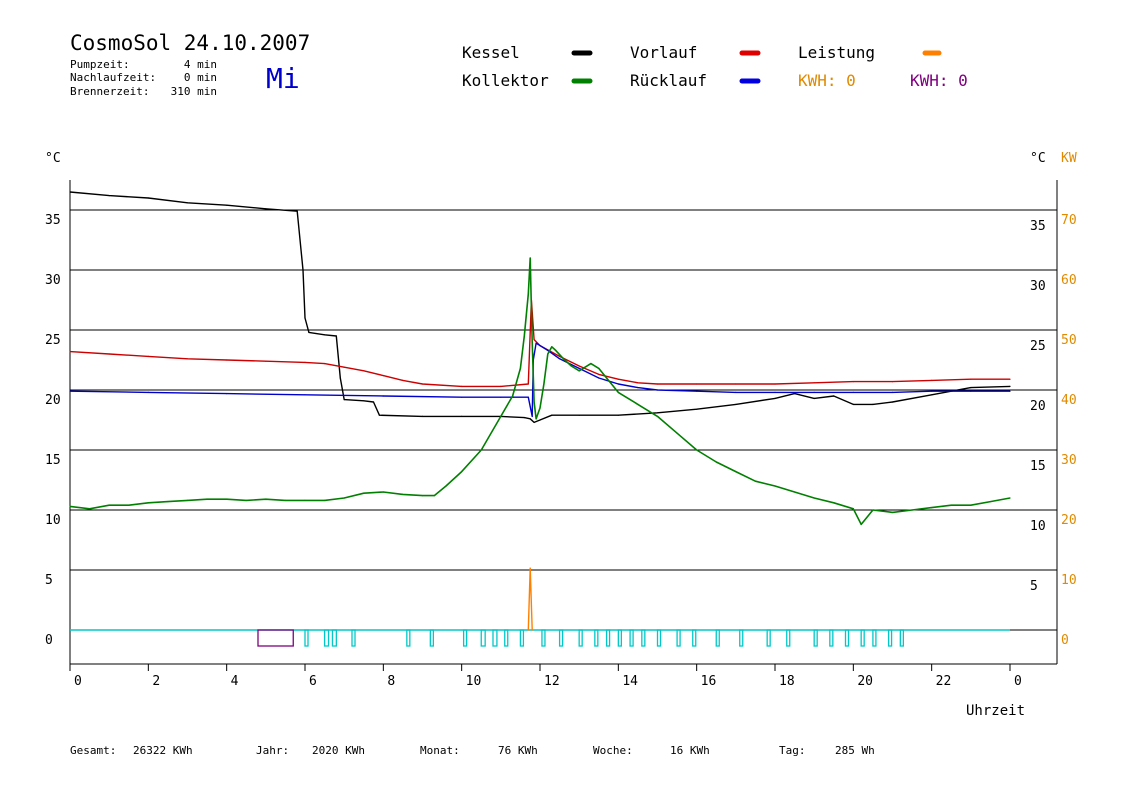 This screenshot has width=1148, height=812. Describe the element at coordinates (1069, 430) in the screenshot. I see `y-ticks-kw: 0 10 20 30 40 50 60 70` at that location.